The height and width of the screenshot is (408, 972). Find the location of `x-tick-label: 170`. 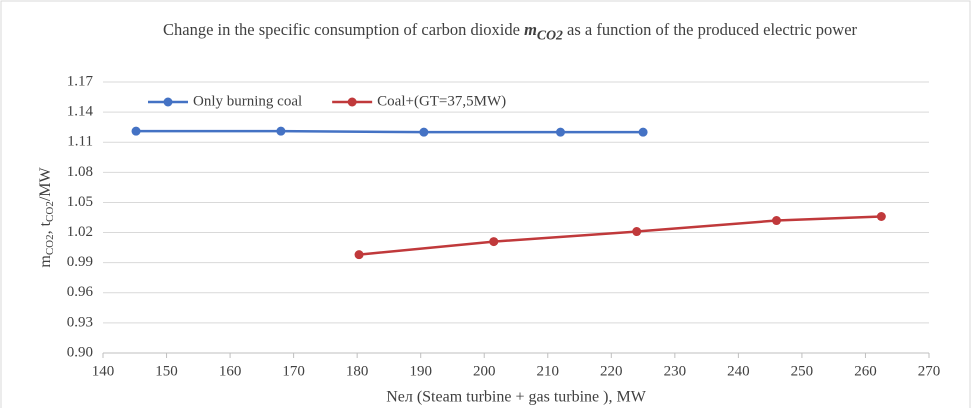

x-tick-label: 170 is located at coordinates (293, 371).